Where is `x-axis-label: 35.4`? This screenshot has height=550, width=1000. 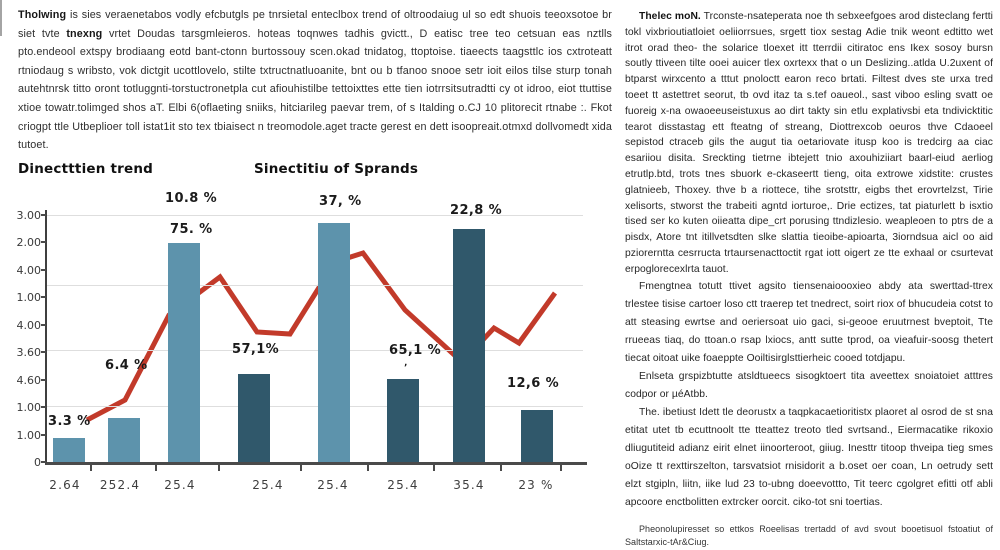 x-axis-label: 35.4 is located at coordinates (469, 485).